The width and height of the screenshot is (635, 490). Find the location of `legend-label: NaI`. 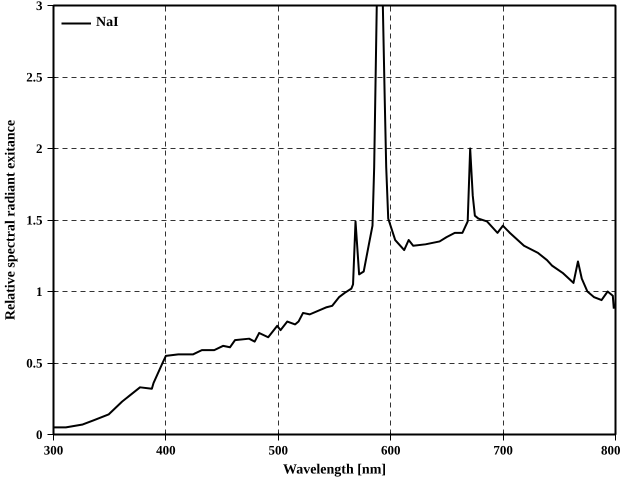

legend-label: NaI is located at coordinates (107, 23).